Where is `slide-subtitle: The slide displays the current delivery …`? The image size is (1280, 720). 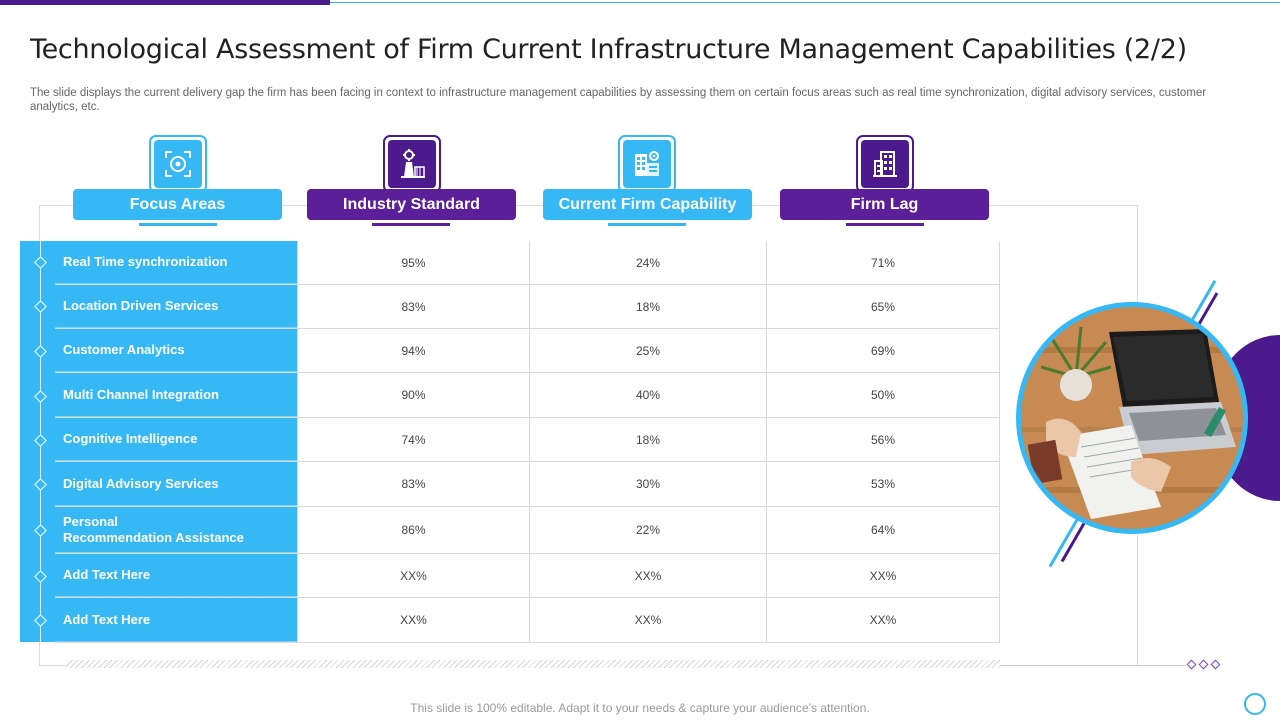
slide-subtitle: The slide displays the current delivery … is located at coordinates (618, 100).